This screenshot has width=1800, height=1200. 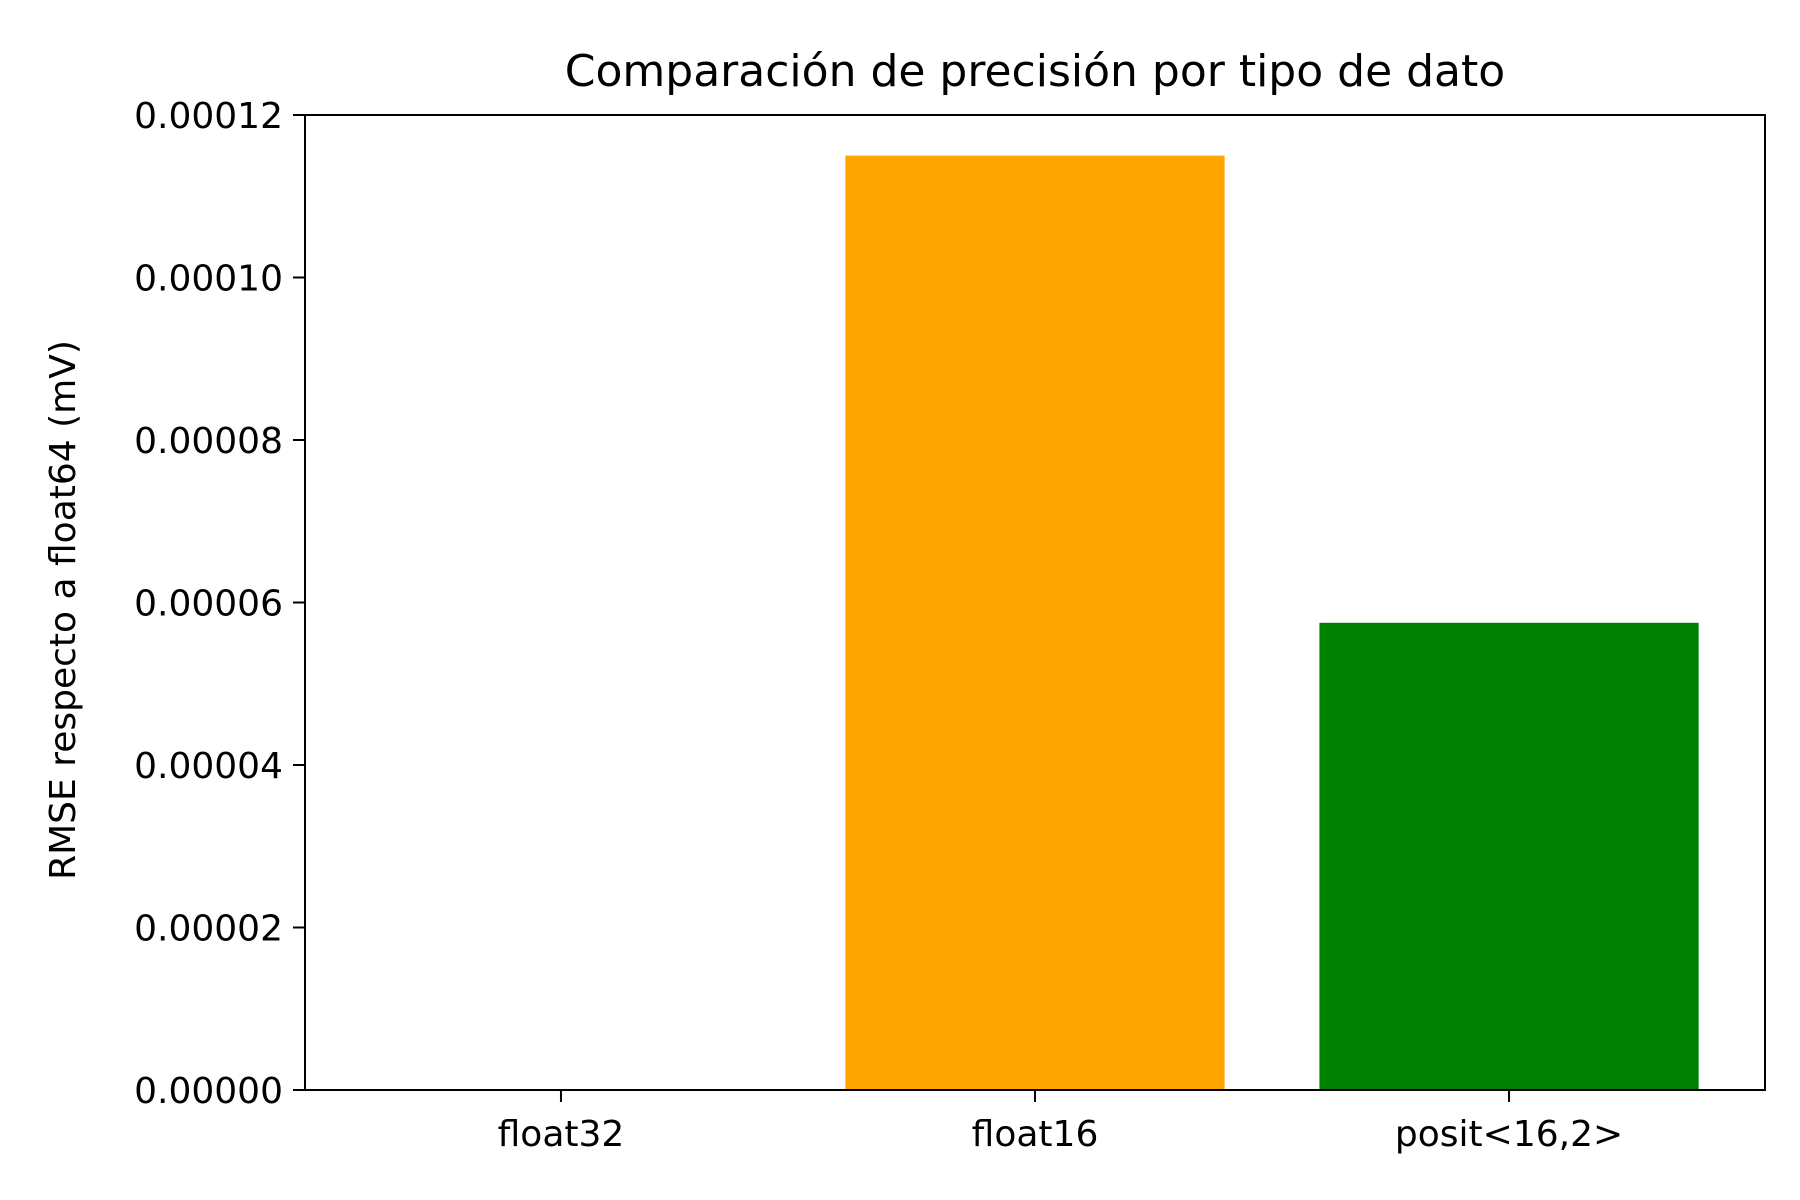 What do you see at coordinates (208, 279) in the screenshot?
I see `y-tick-label: 0.00010` at bounding box center [208, 279].